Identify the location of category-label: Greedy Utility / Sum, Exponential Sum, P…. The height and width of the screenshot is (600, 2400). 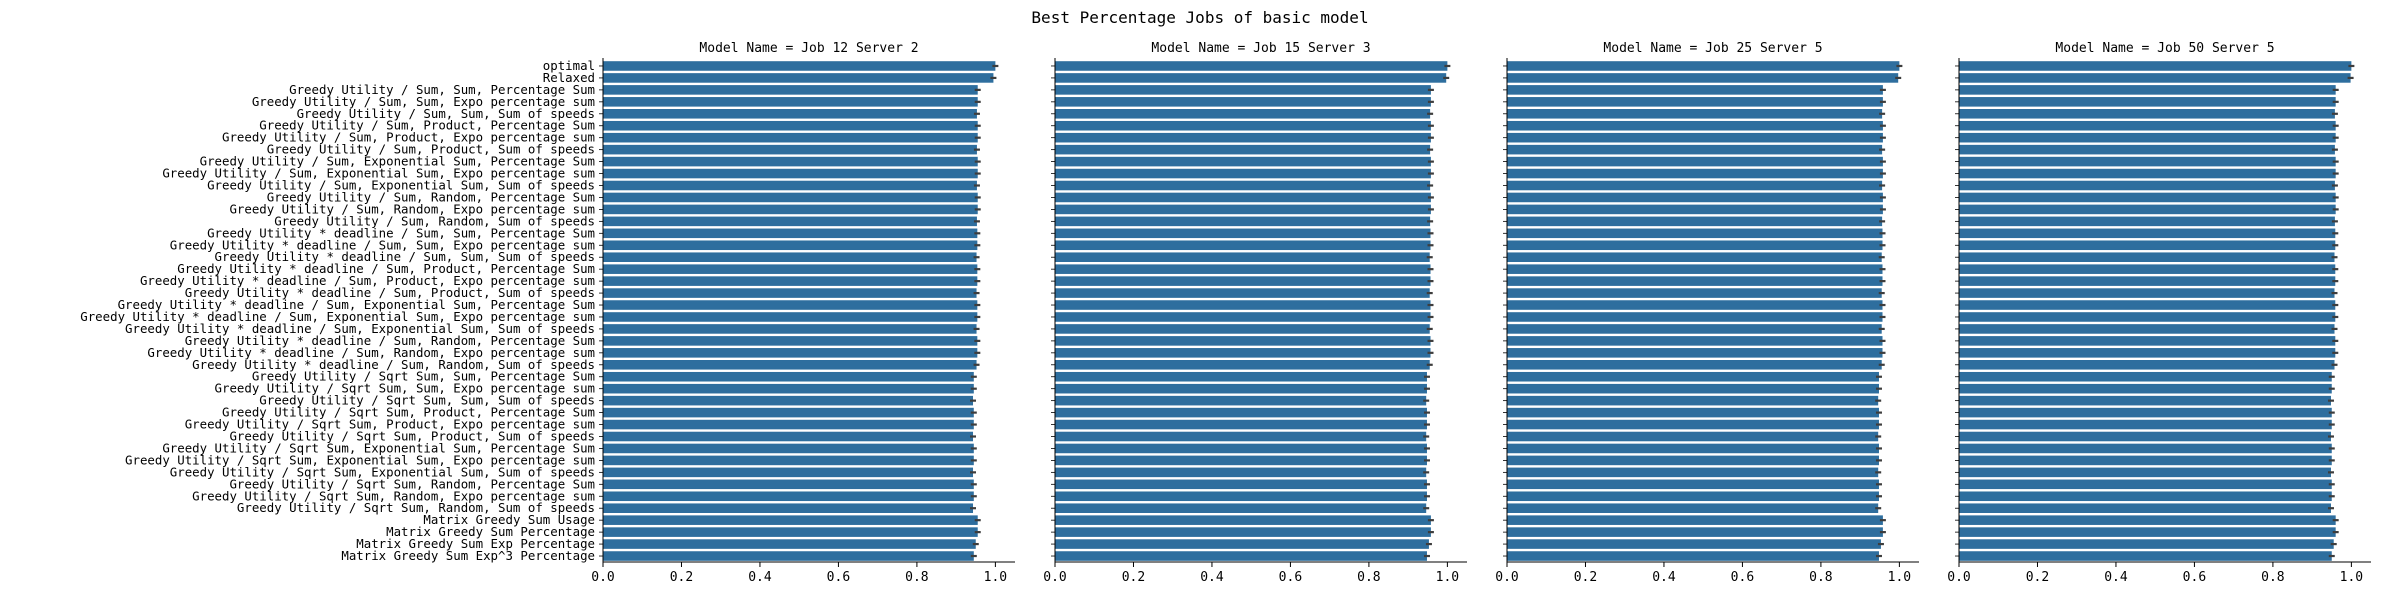
(397, 161).